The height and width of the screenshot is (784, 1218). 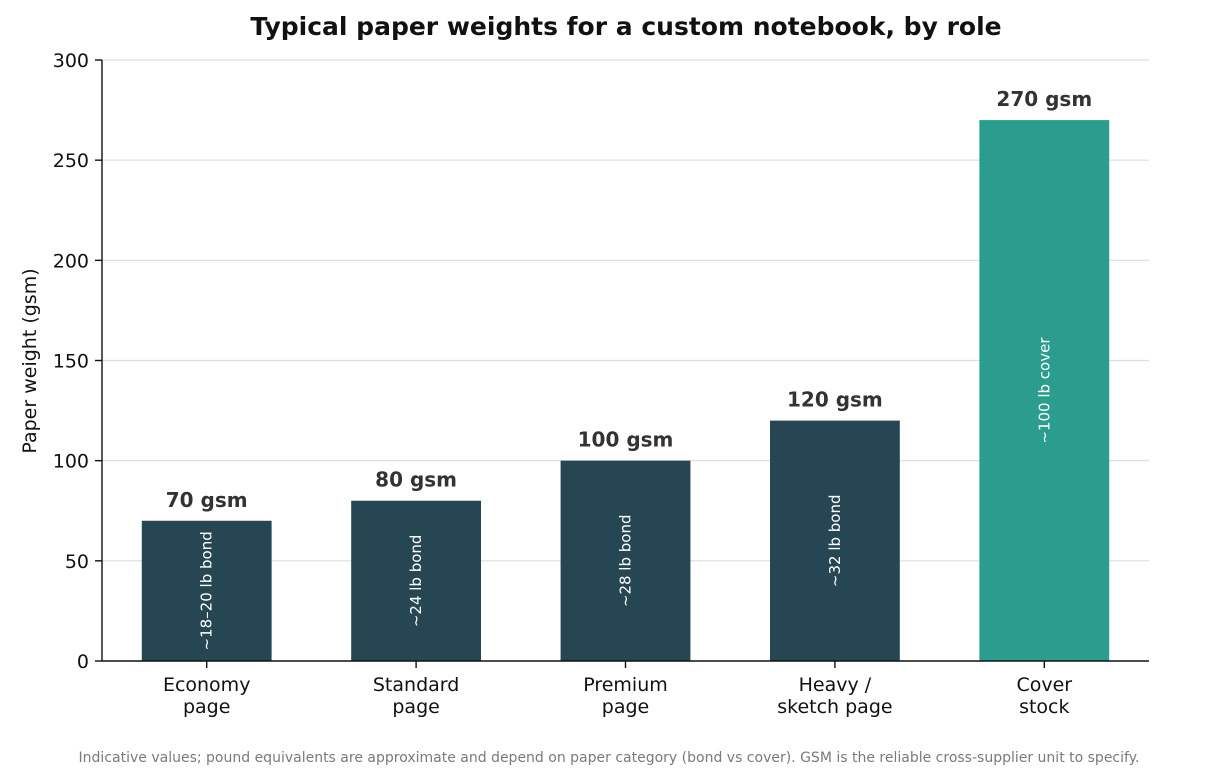 What do you see at coordinates (835, 400) in the screenshot?
I see `bar-value-label: 120 gsm` at bounding box center [835, 400].